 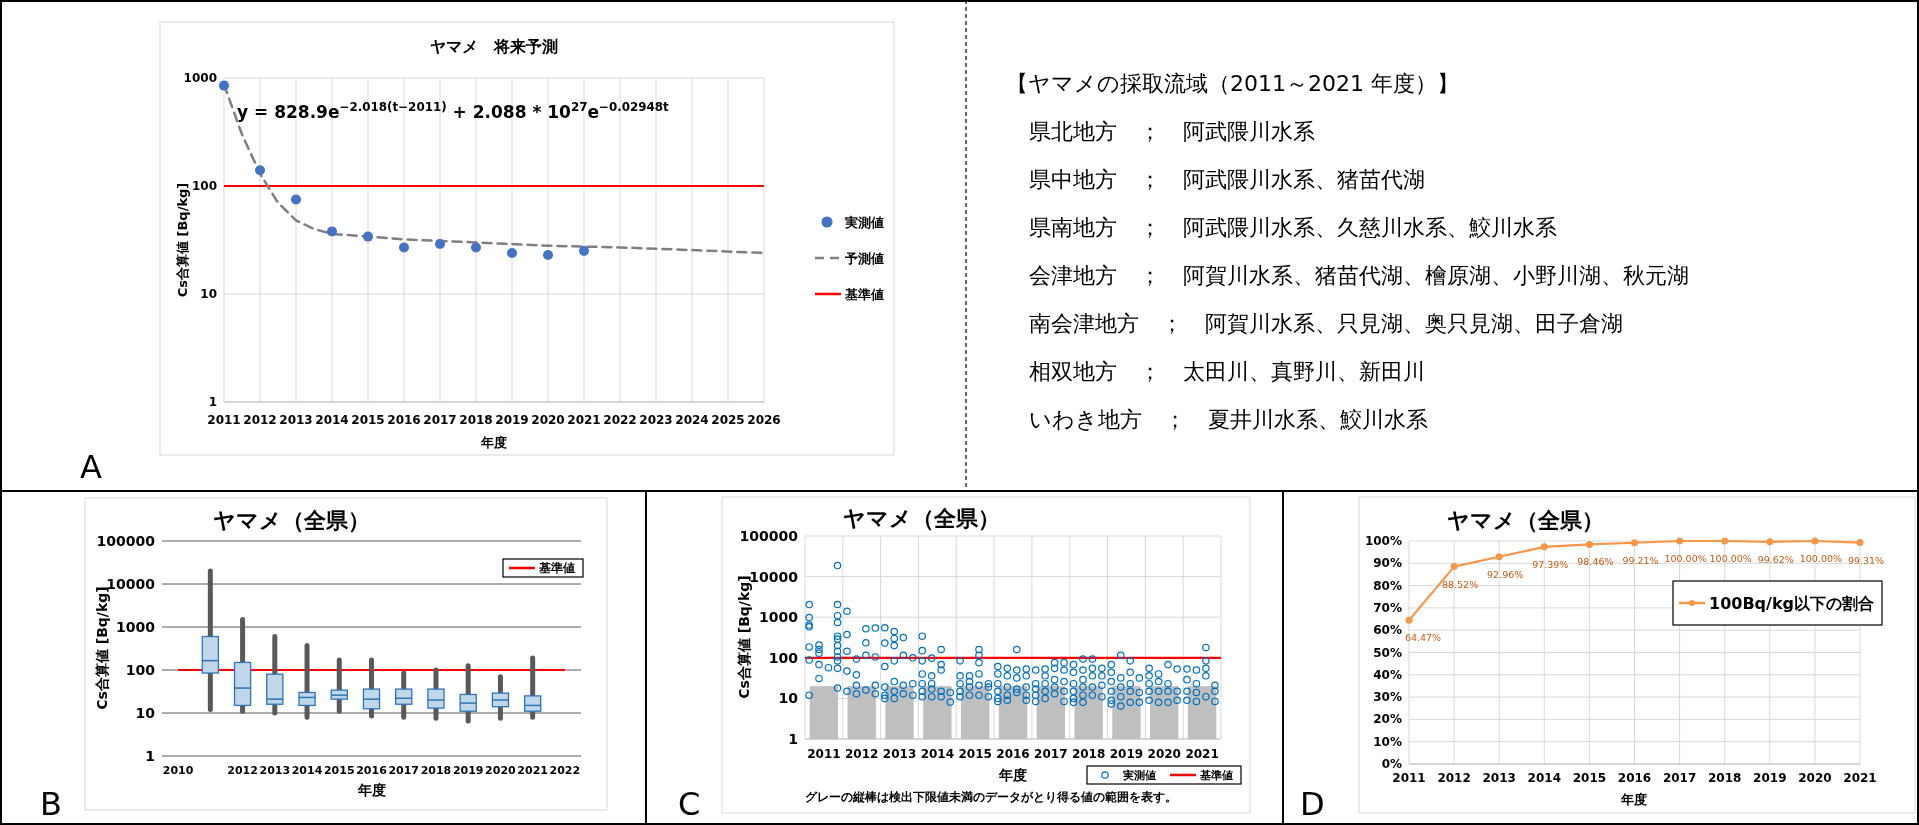 What do you see at coordinates (1791, 603) in the screenshot?
I see `legend-label: 100Bq/kg以下の割合` at bounding box center [1791, 603].